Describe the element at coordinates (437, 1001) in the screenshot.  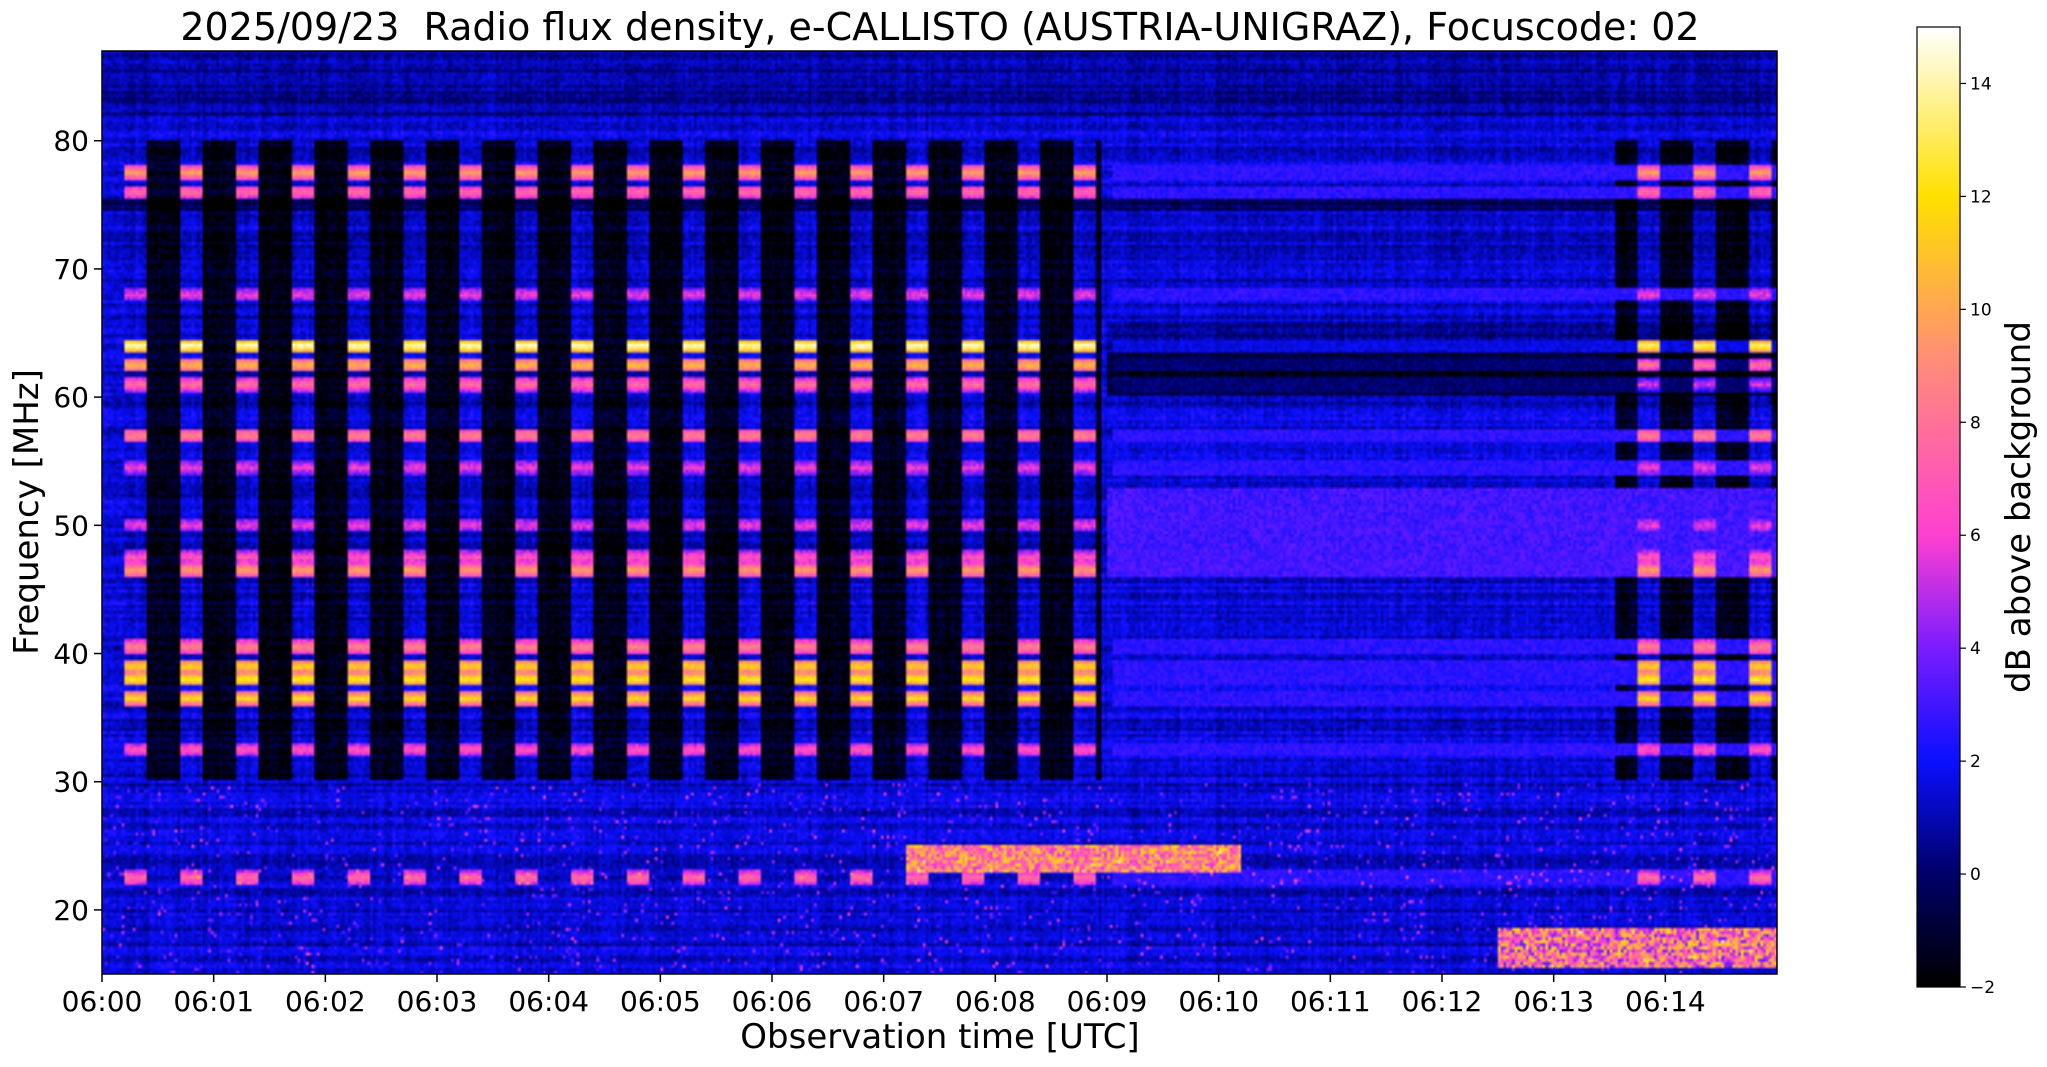
I see `x-tick-label: 06:03` at that location.